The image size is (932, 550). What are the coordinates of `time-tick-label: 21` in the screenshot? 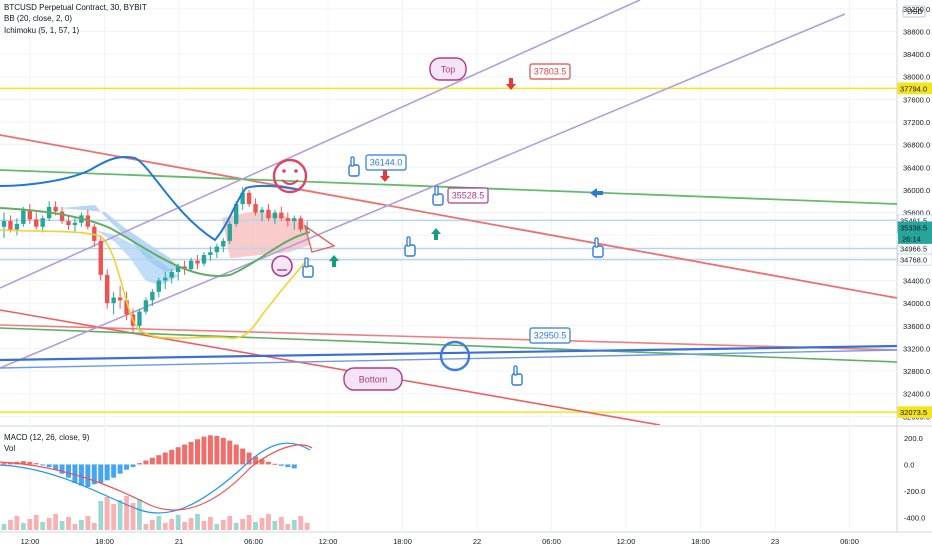 It's located at (179, 541).